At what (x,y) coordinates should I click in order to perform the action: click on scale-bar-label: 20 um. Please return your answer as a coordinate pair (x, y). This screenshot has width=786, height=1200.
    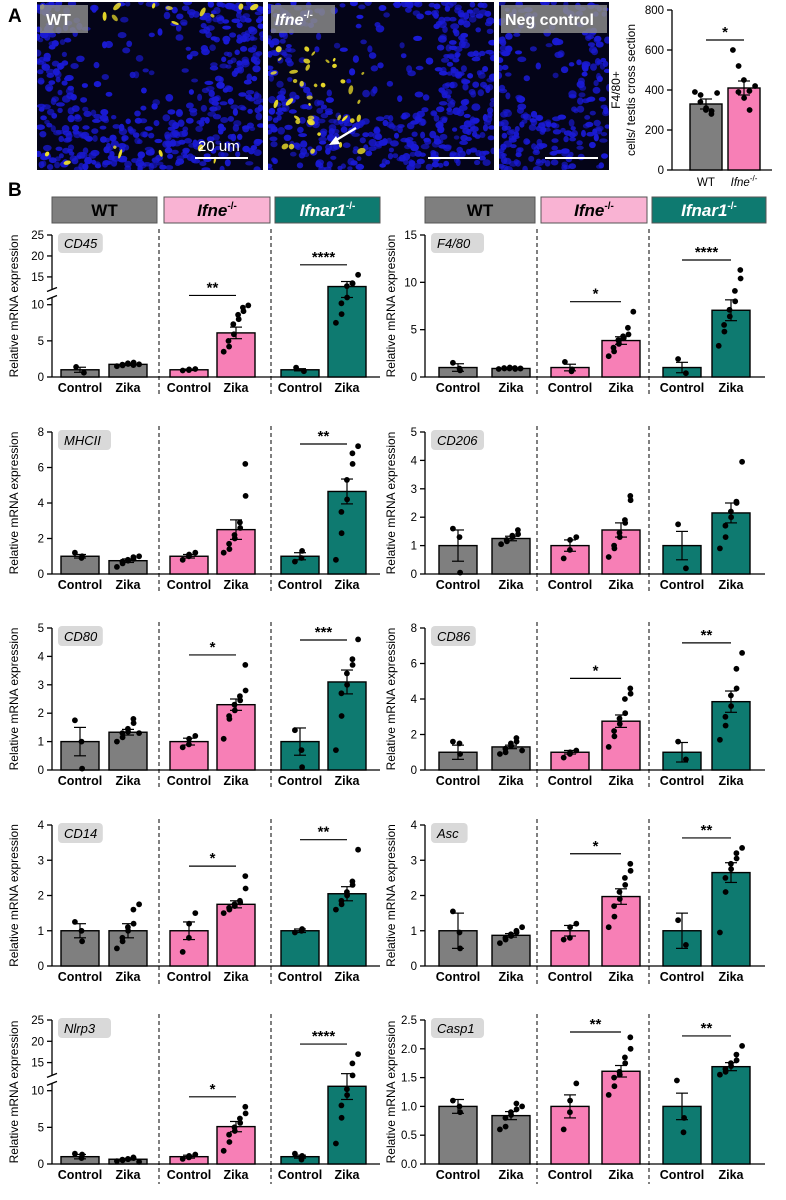
    Looking at the image, I should click on (219, 146).